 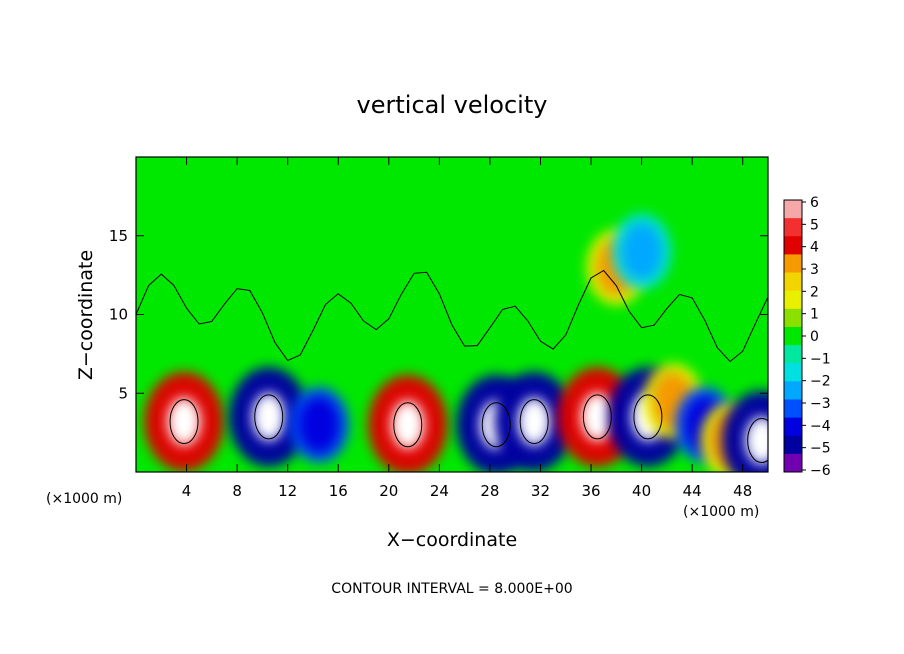 I want to click on x-axis-label: X−coordinate, so click(x=452, y=540).